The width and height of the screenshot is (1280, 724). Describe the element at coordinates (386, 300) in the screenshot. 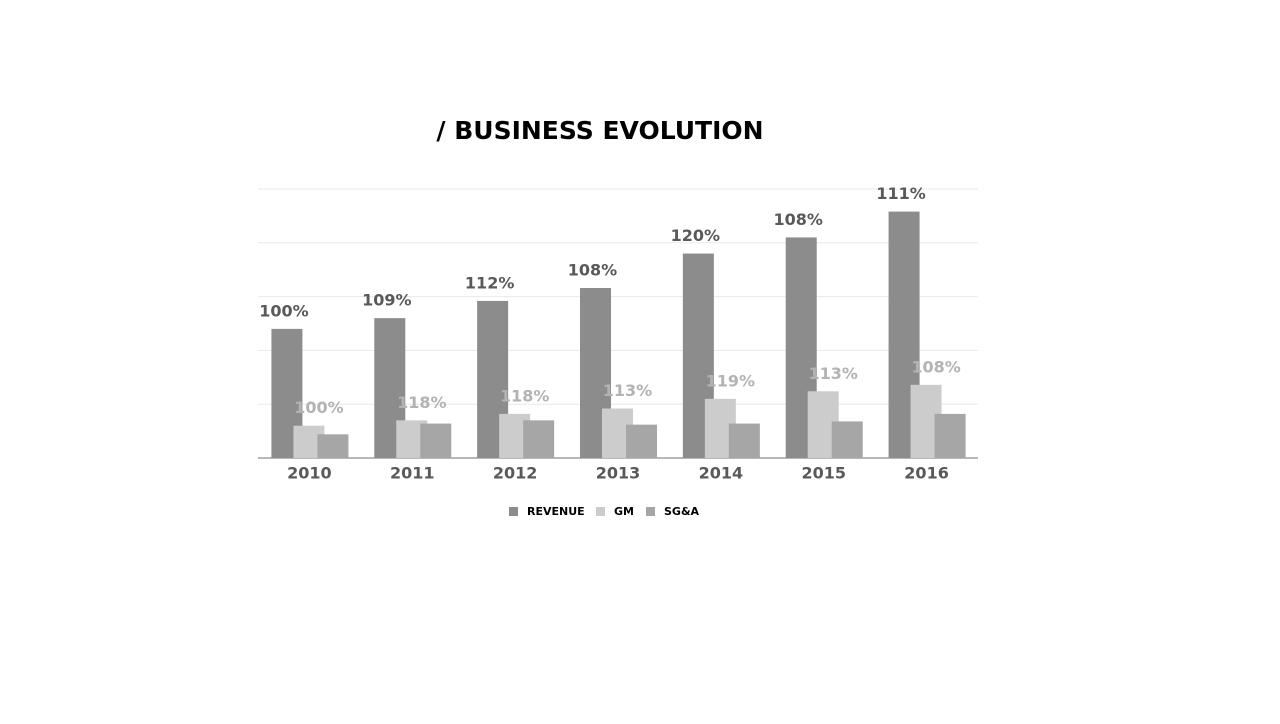

I see `data-label: 109%` at that location.